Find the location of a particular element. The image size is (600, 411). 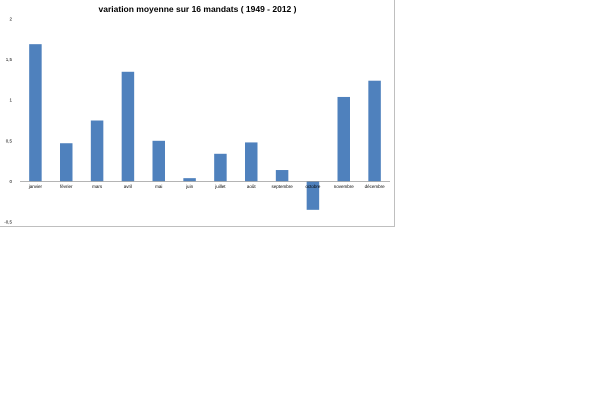

x-tick-label: mars is located at coordinates (97, 186).